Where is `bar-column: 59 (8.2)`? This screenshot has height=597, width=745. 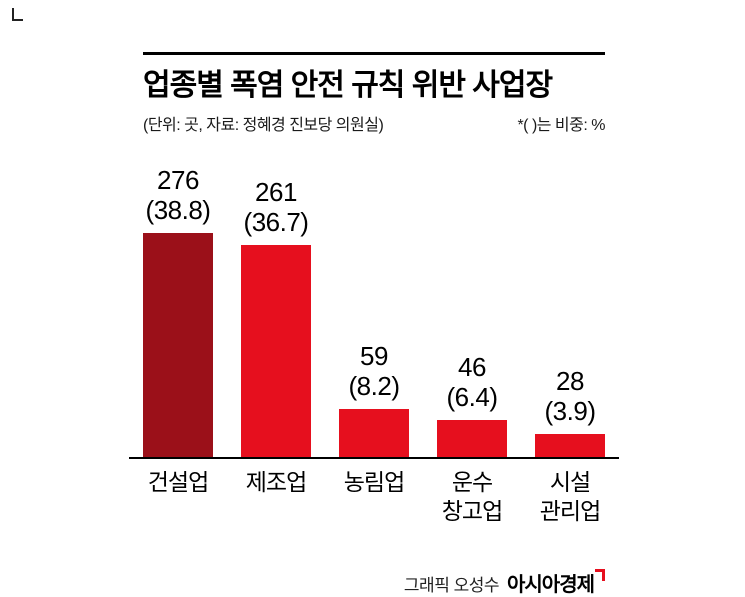 bar-column: 59 (8.2) is located at coordinates (374, 399).